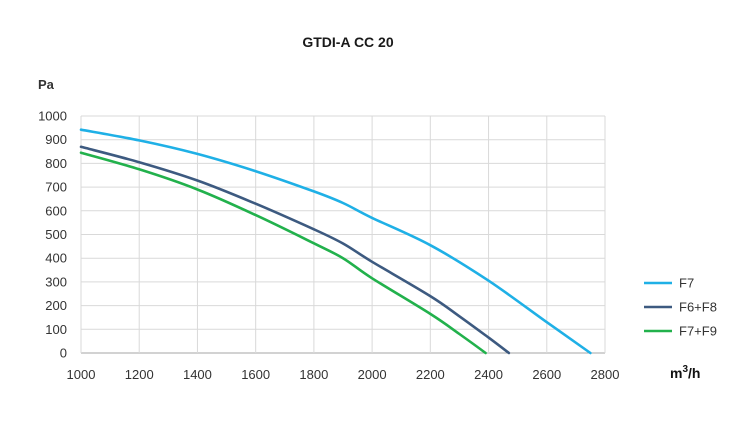  I want to click on x-tick-label: 1000, so click(81, 374).